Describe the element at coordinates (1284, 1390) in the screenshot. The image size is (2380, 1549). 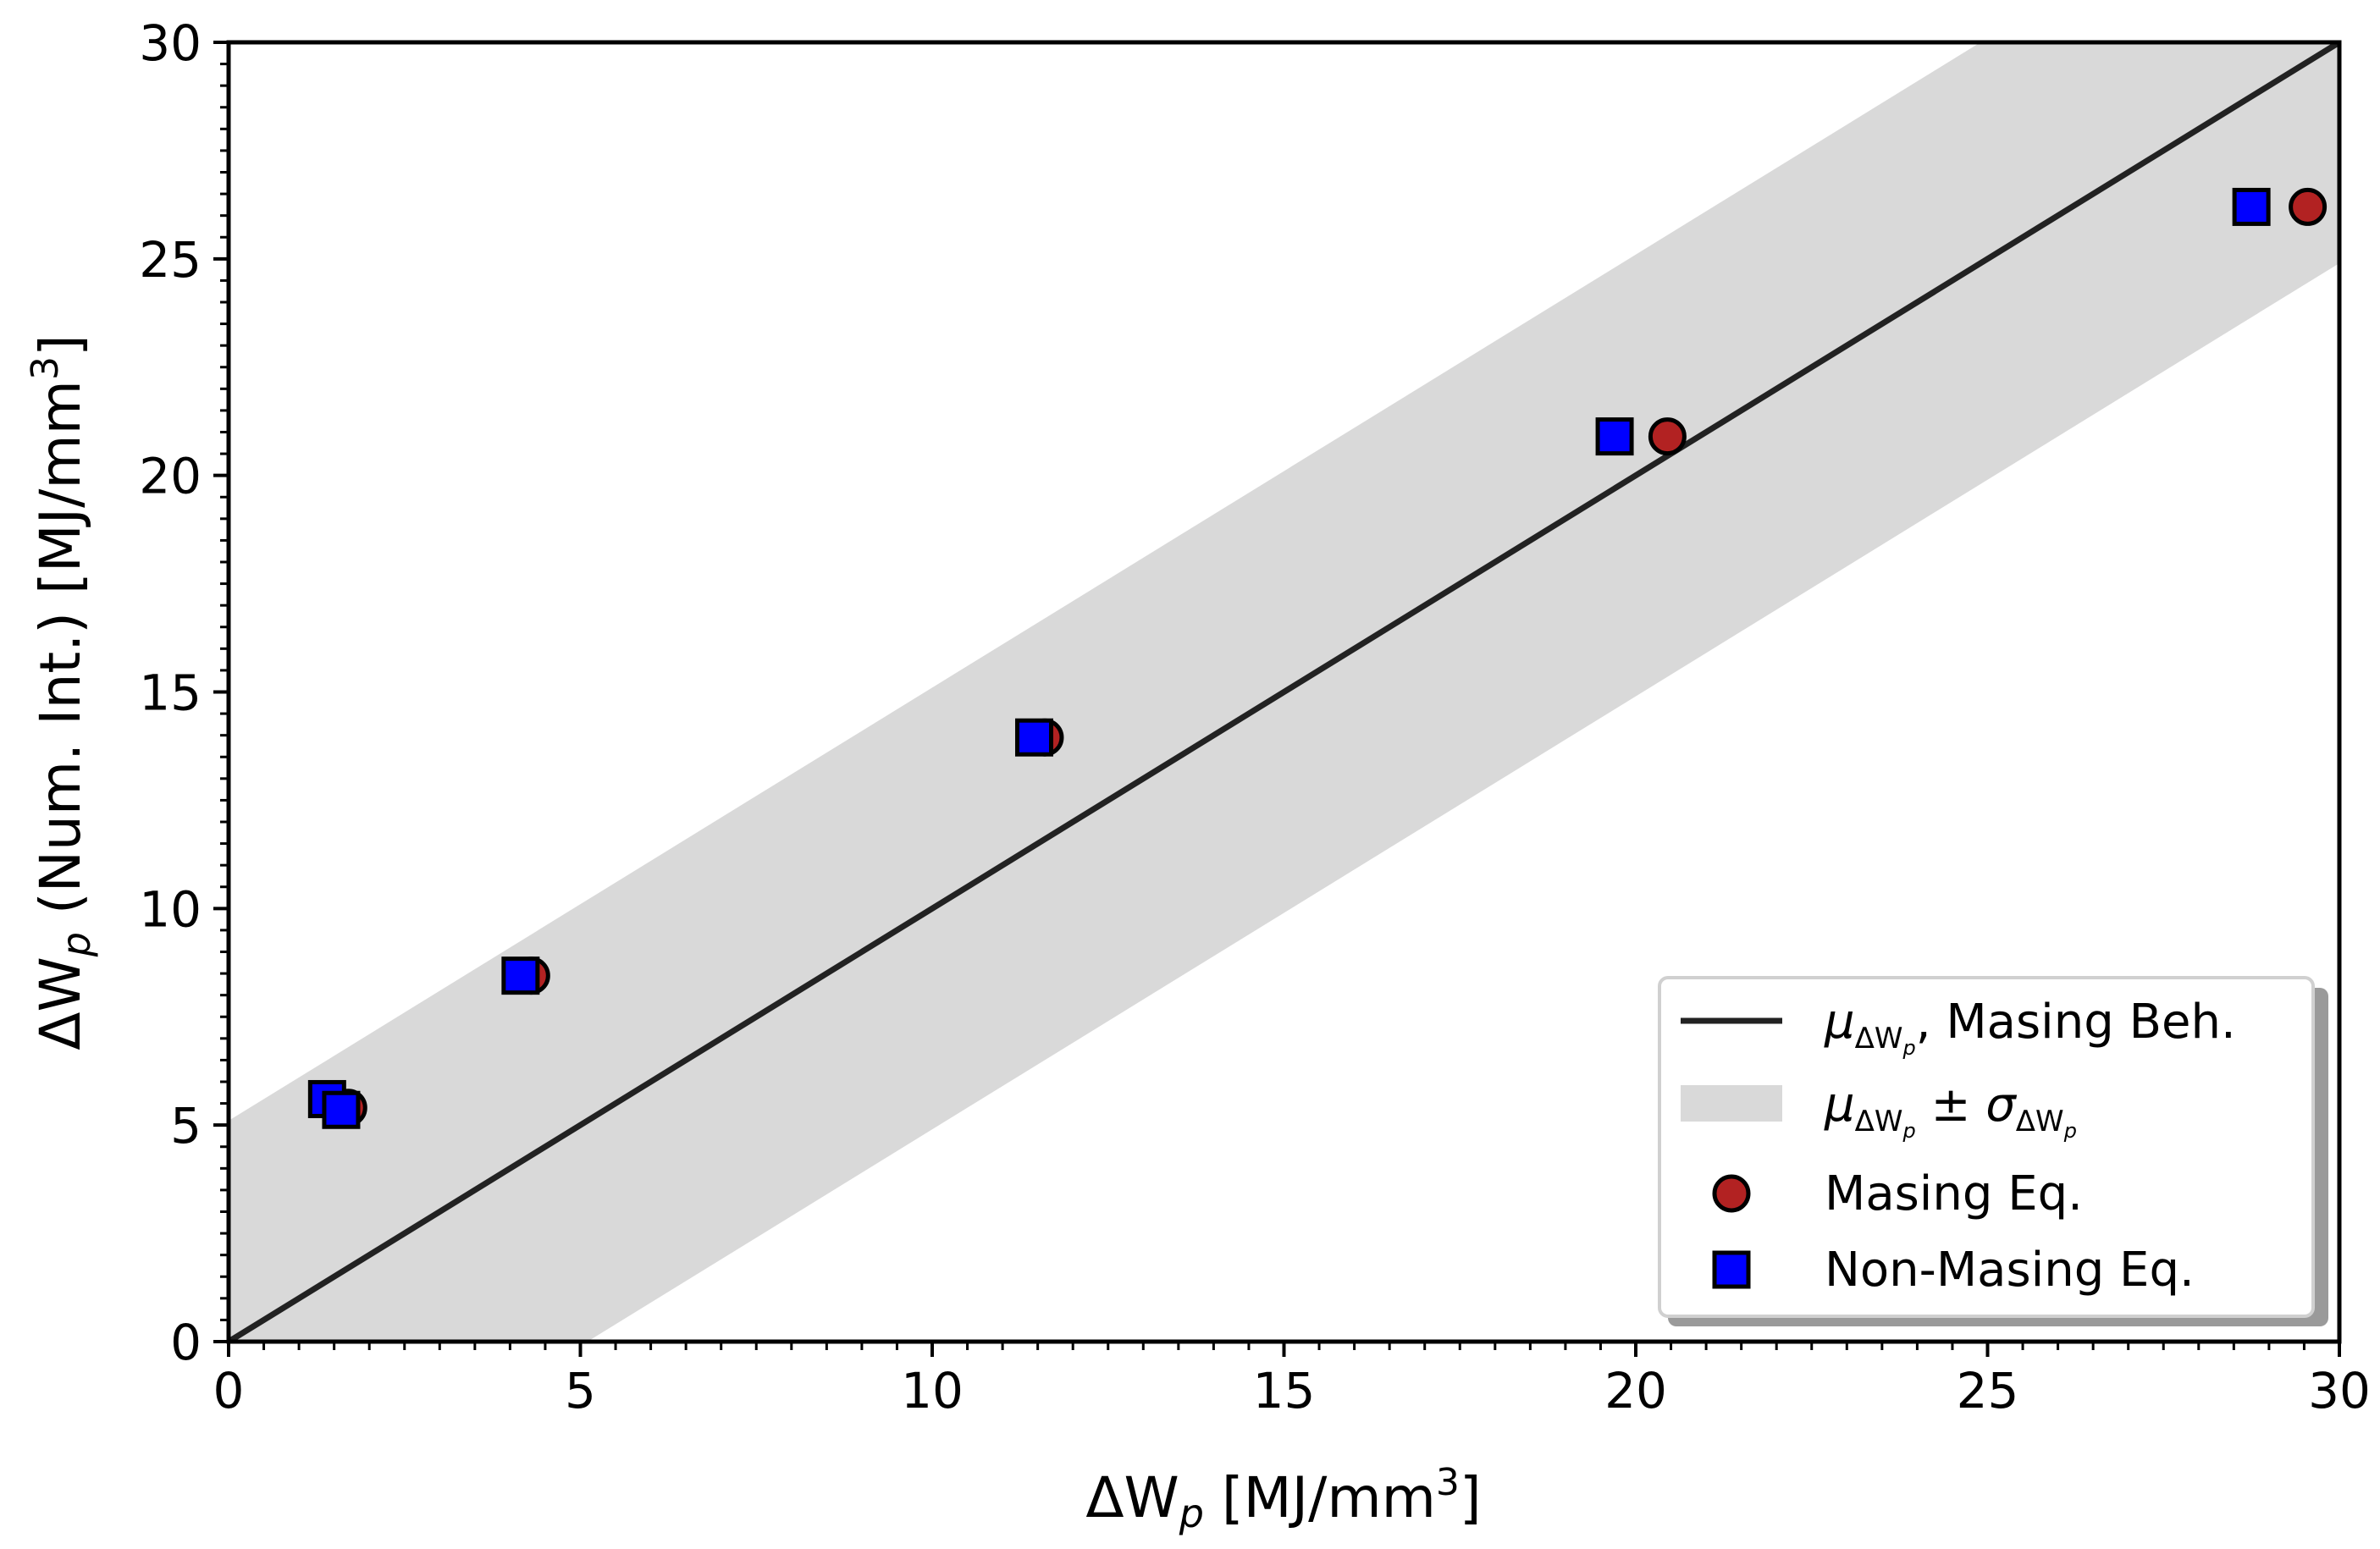
I see `x-tick-label: 15` at that location.